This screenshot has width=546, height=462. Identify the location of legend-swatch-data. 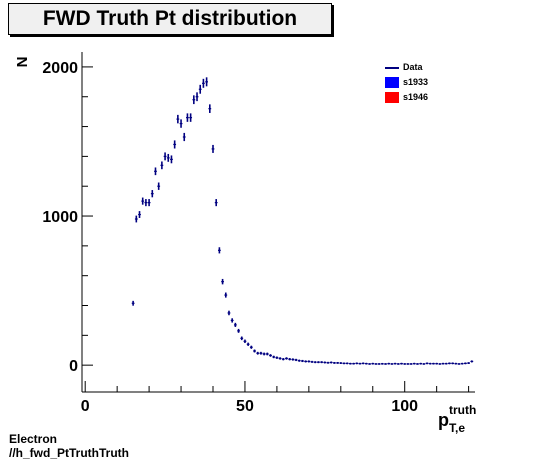
(392, 68).